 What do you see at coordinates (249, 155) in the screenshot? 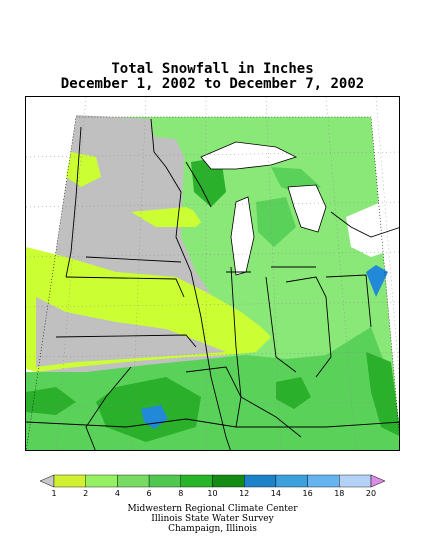
I see `lake-superior` at bounding box center [249, 155].